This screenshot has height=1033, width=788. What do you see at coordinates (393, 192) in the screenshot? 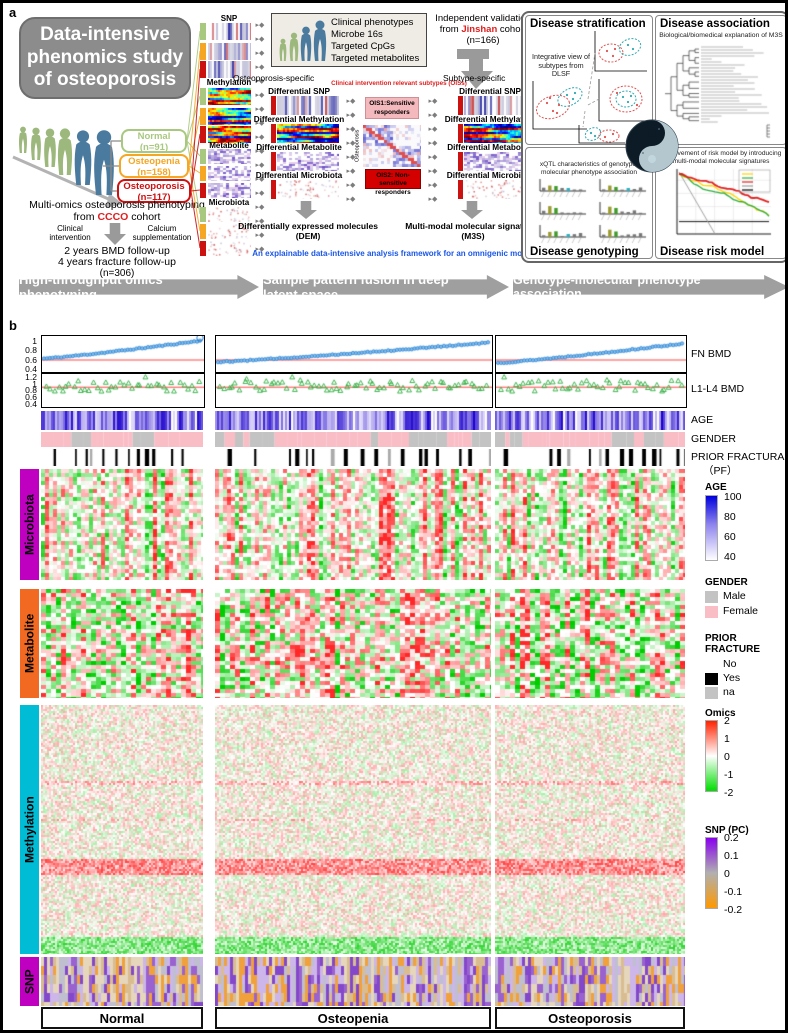
I see `ois2-line2: responders` at bounding box center [393, 192].